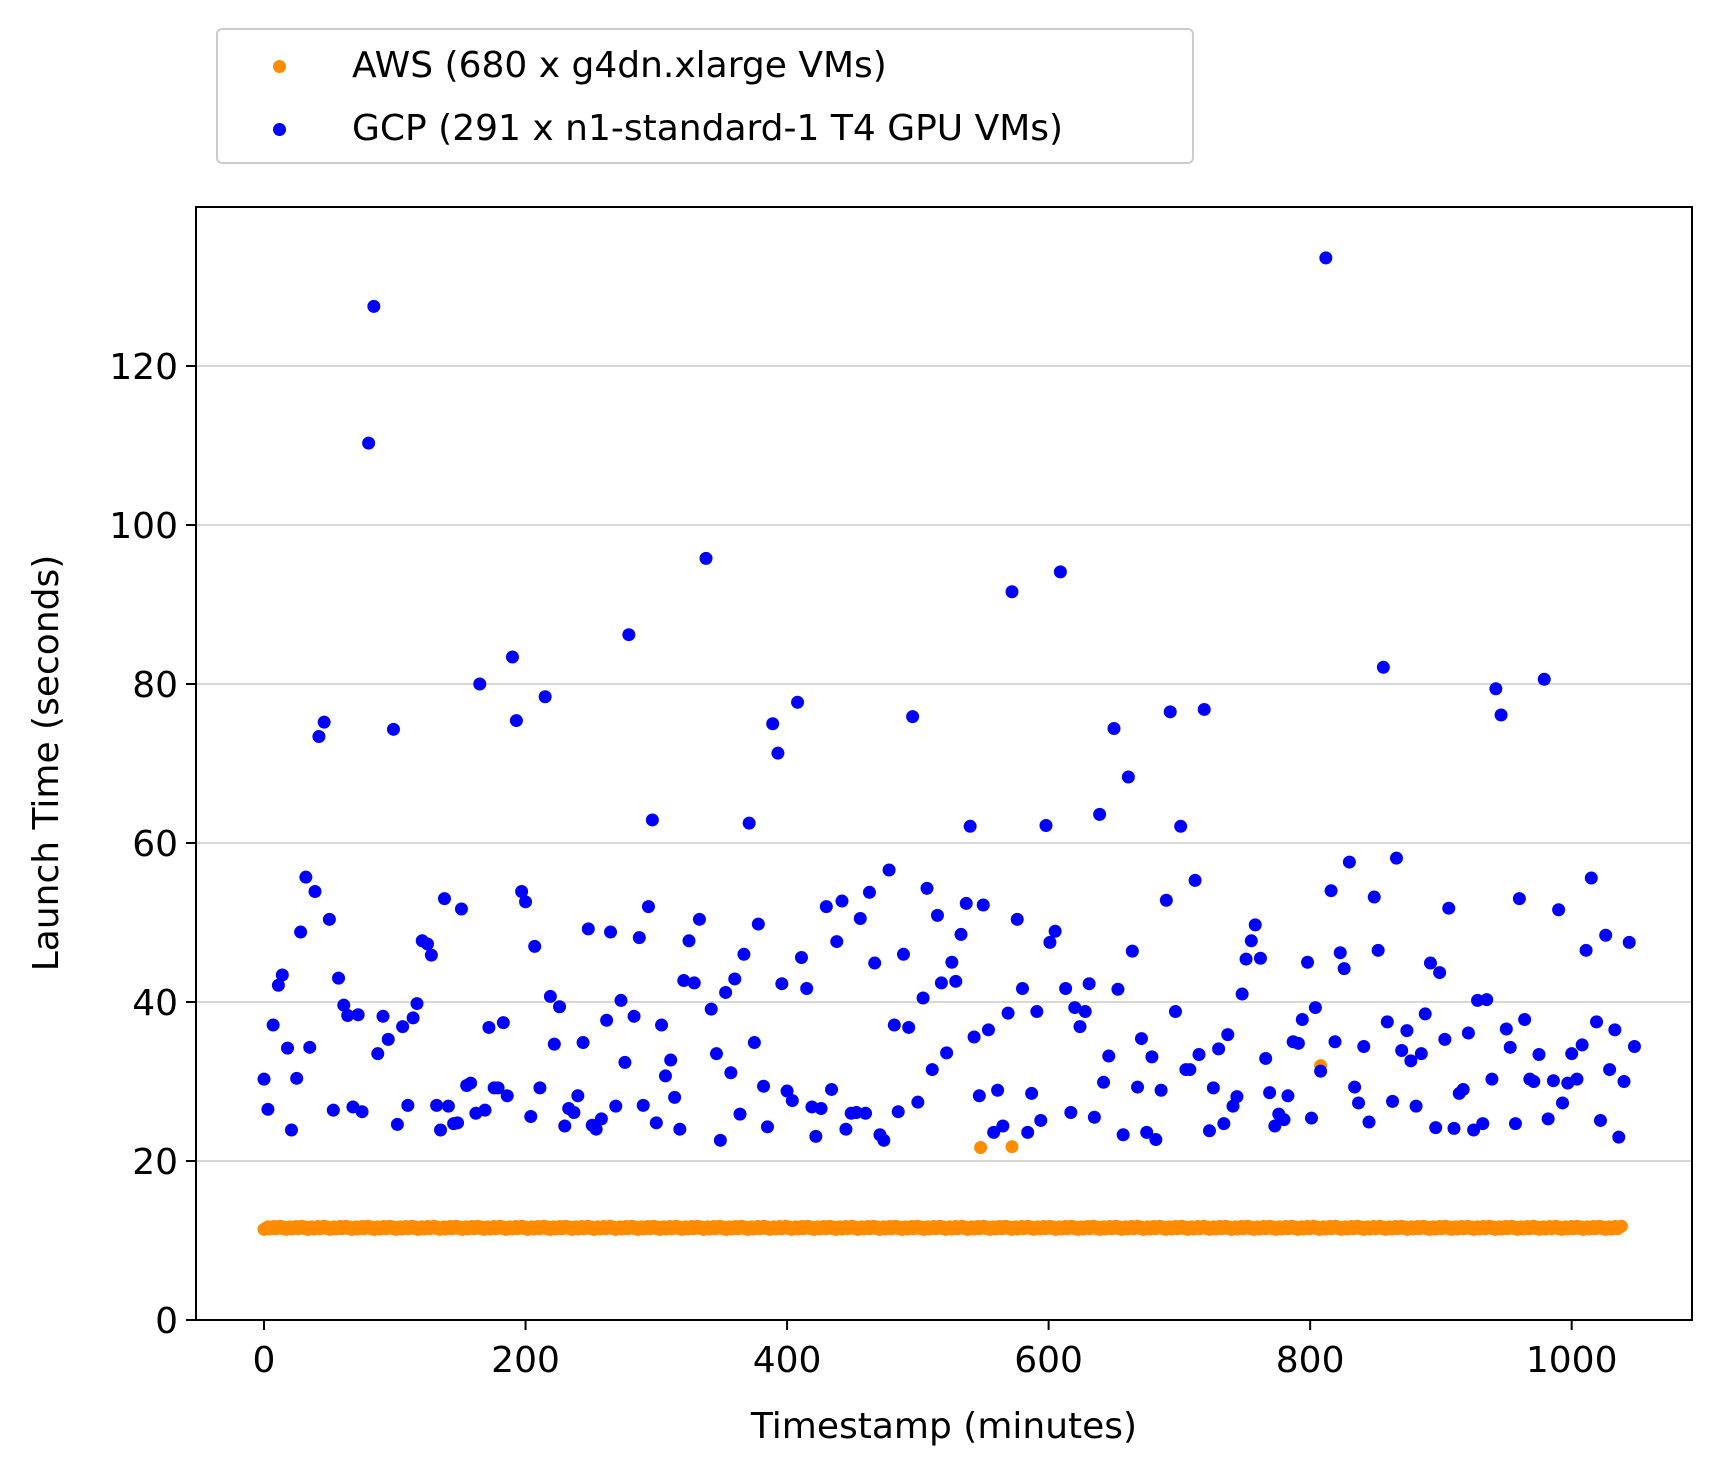  I want to click on aws-outlier-point, so click(981, 1147).